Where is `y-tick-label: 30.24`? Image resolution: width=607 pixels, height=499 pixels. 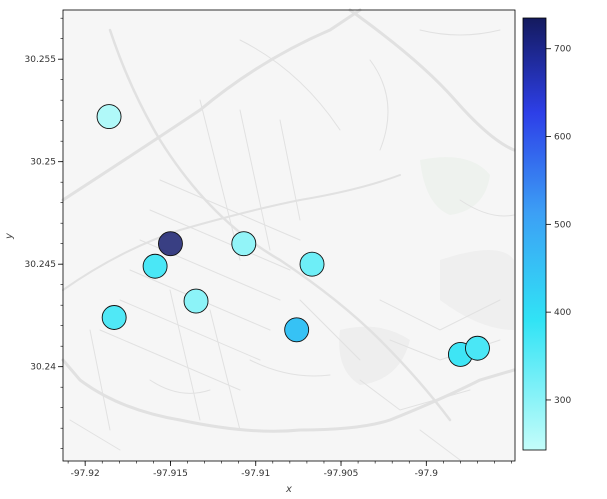
y-tick-label: 30.24 is located at coordinates (43, 368).